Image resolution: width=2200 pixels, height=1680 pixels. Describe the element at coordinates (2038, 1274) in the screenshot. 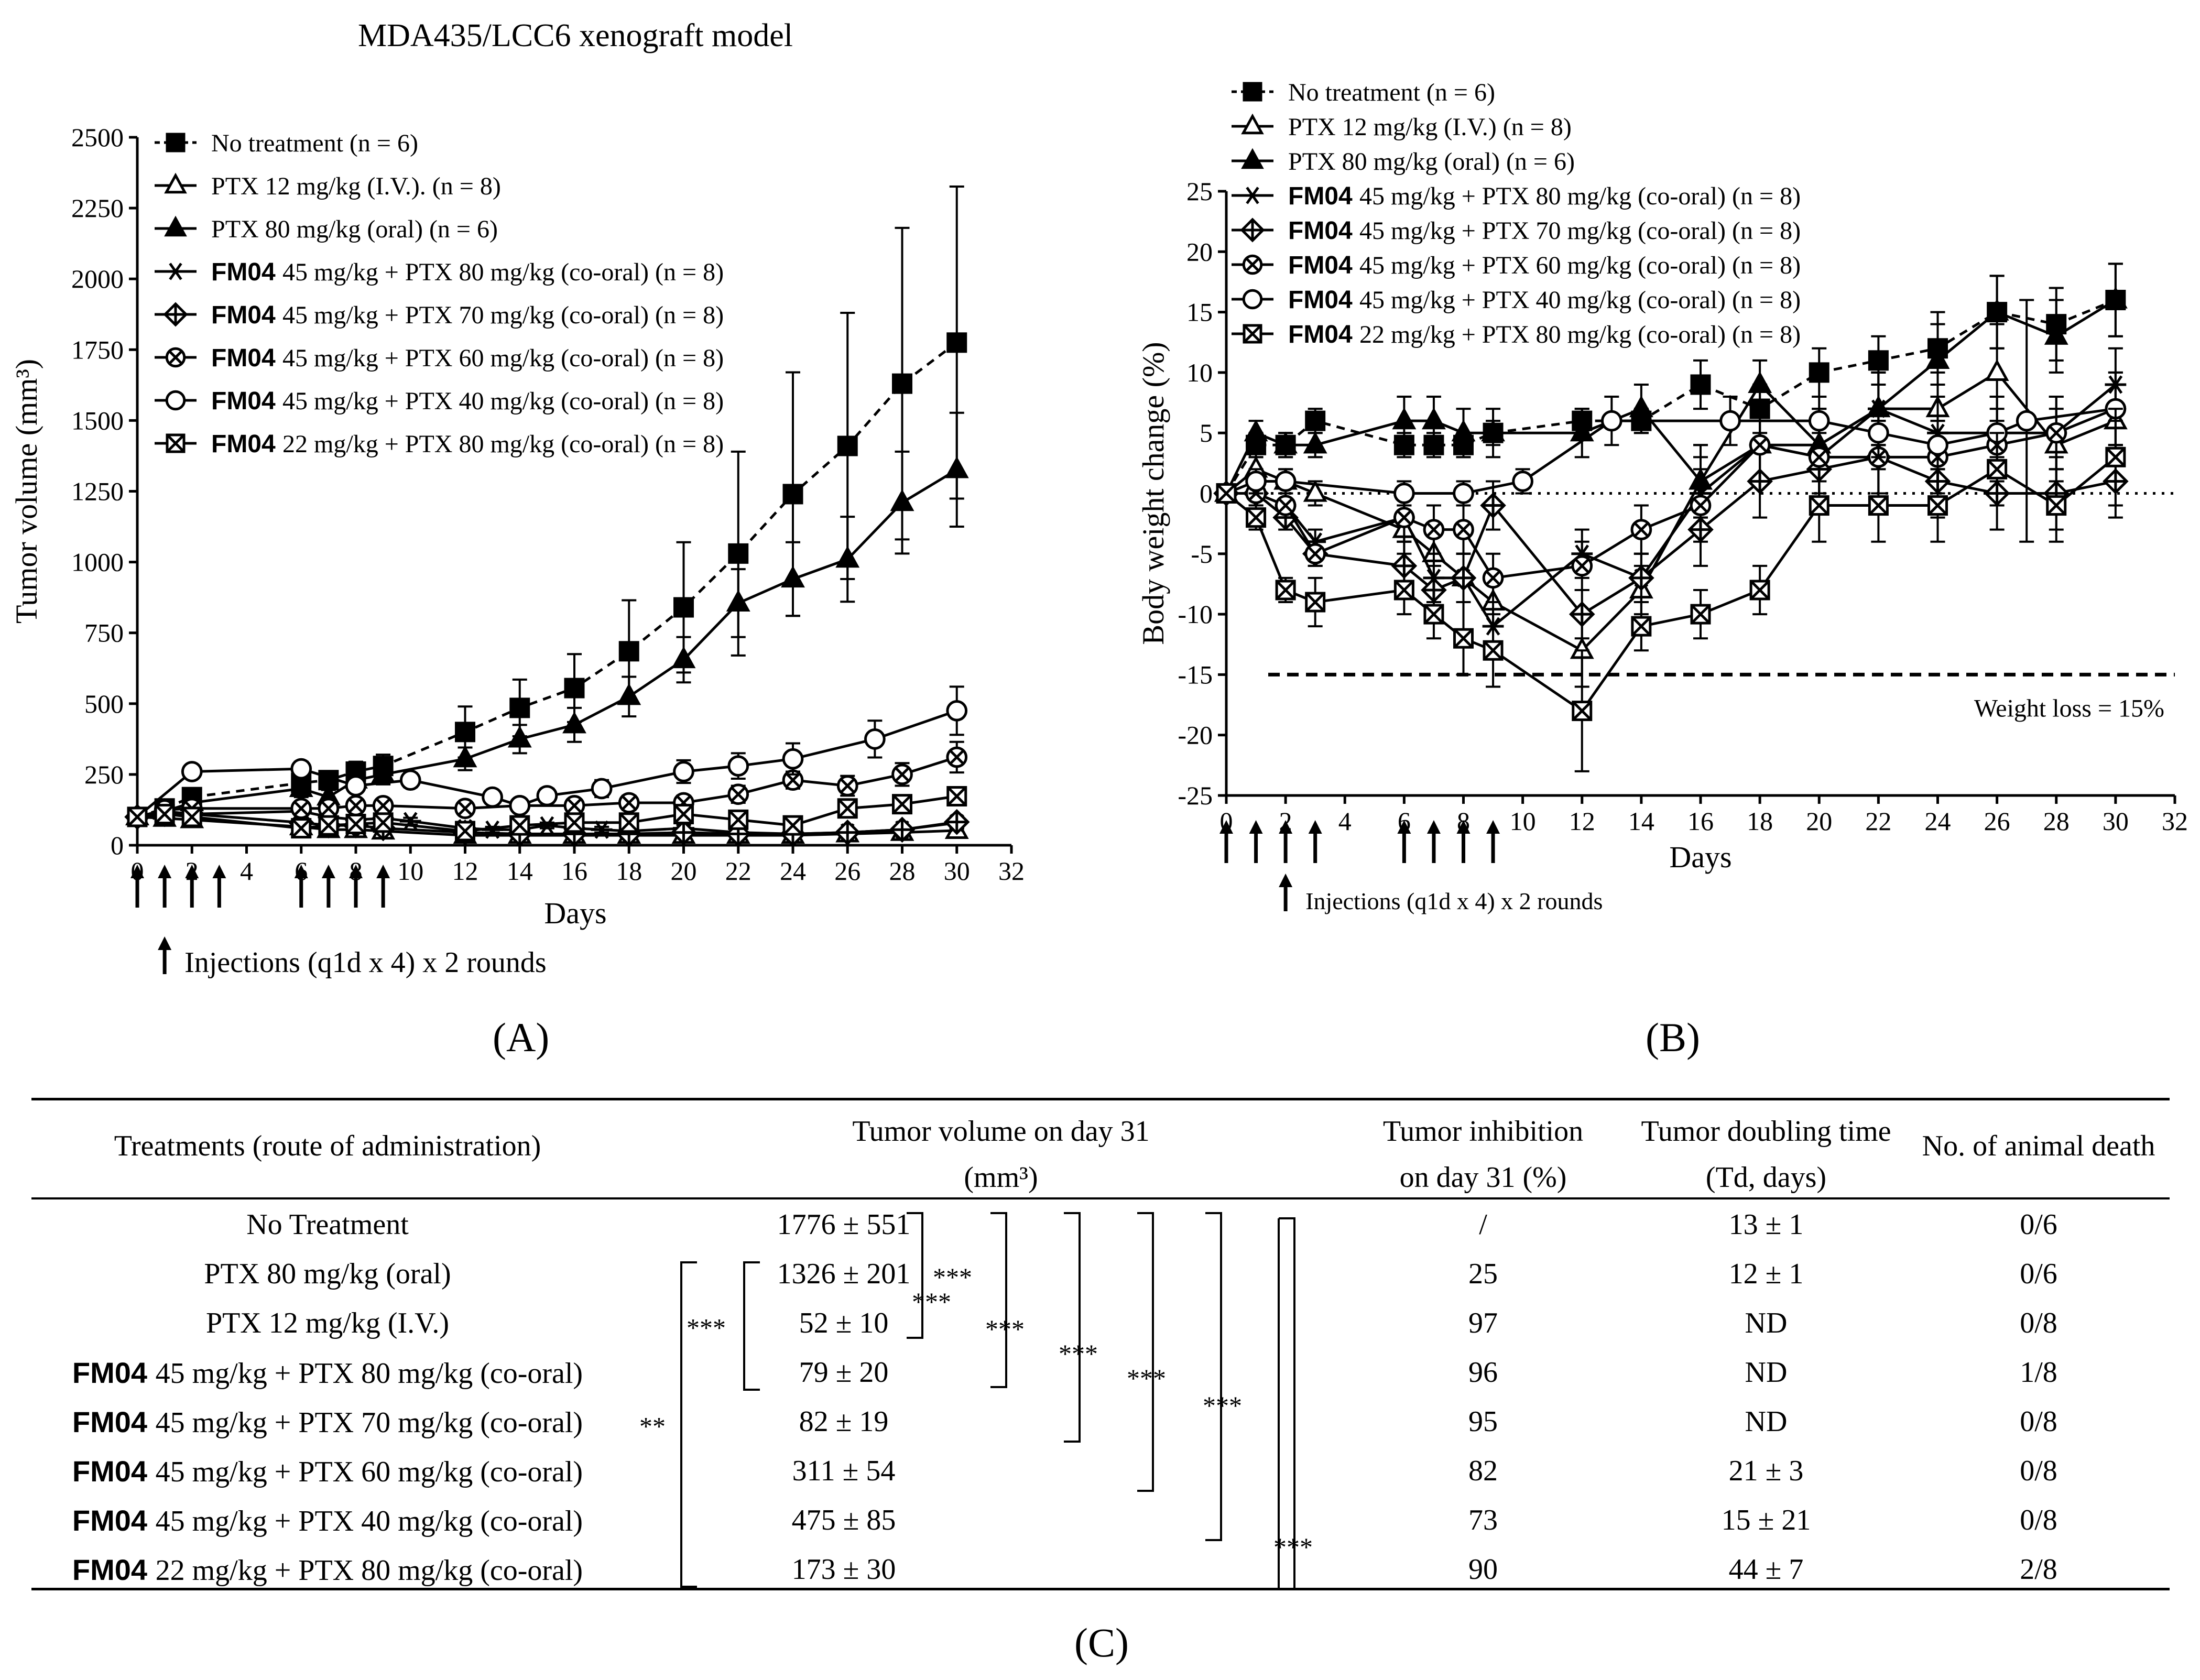

I see `cell-animal-death: 0/6` at that location.